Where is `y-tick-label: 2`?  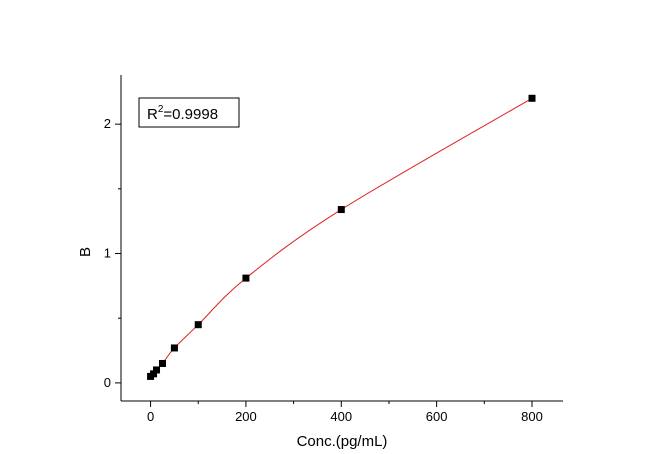 y-tick-label: 2 is located at coordinates (107, 123).